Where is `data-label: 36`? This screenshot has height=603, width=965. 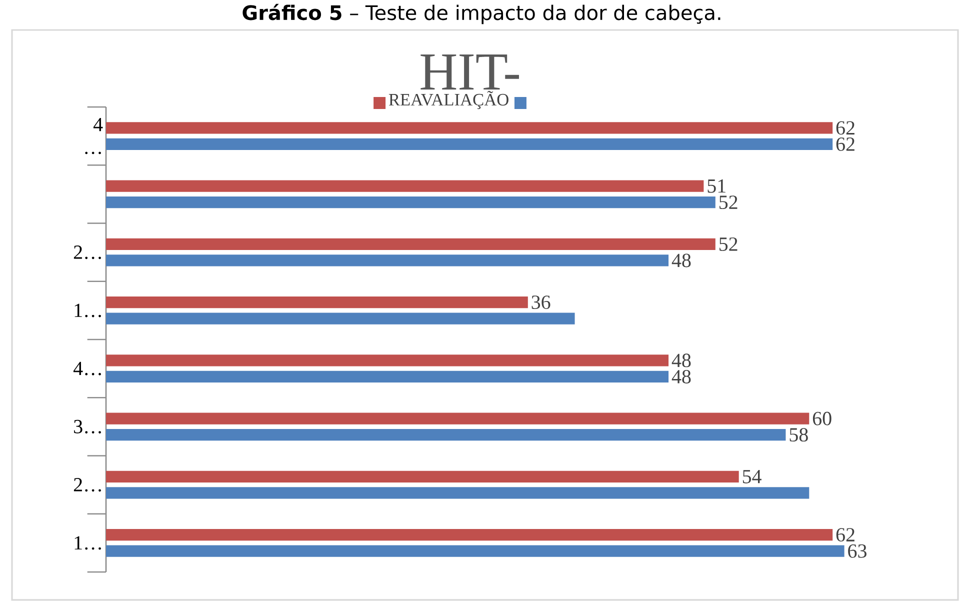
data-label: 36 is located at coordinates (541, 303).